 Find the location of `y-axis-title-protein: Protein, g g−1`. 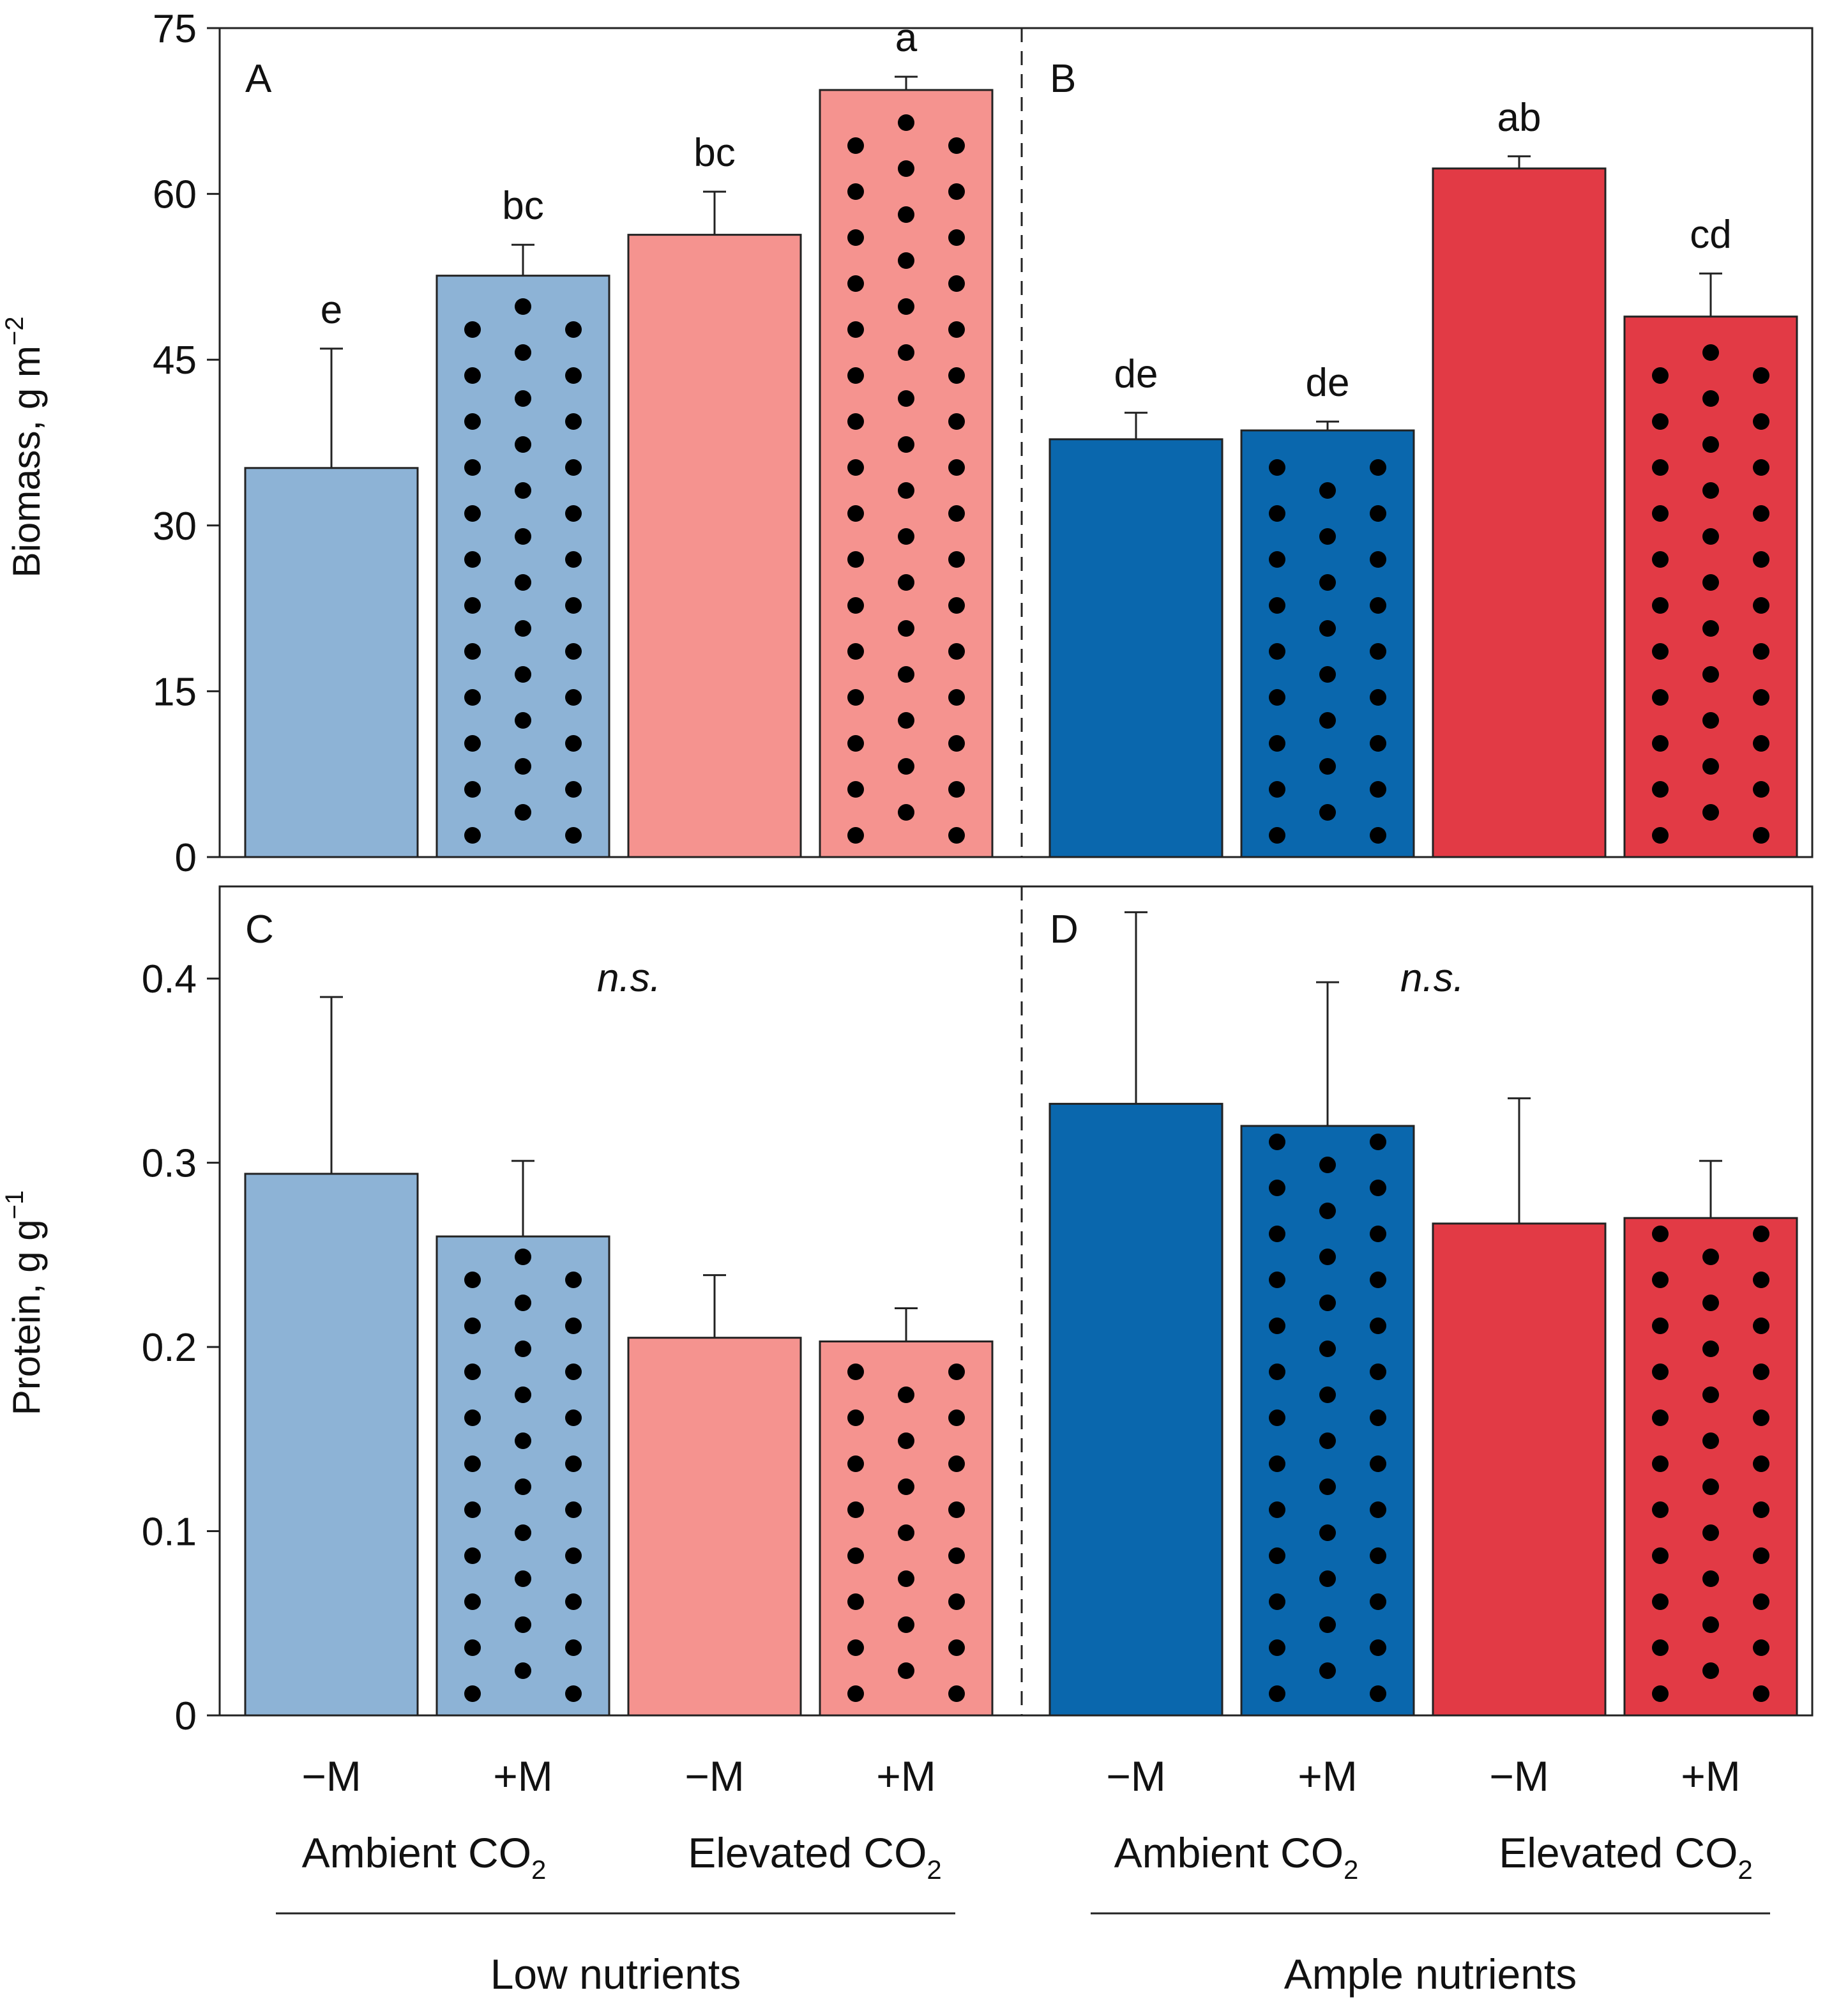

y-axis-title-protein: Protein, g g−1 is located at coordinates (24, 1302).